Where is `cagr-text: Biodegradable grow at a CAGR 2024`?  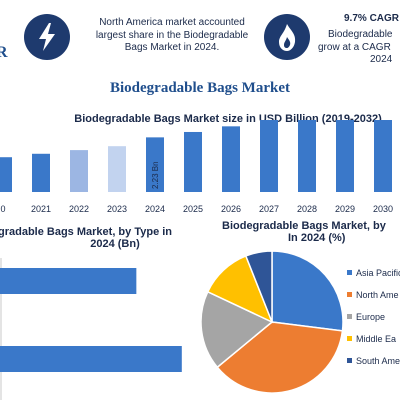
cagr-text: Biodegradable grow at a CAGR 2024 is located at coordinates (355, 48).